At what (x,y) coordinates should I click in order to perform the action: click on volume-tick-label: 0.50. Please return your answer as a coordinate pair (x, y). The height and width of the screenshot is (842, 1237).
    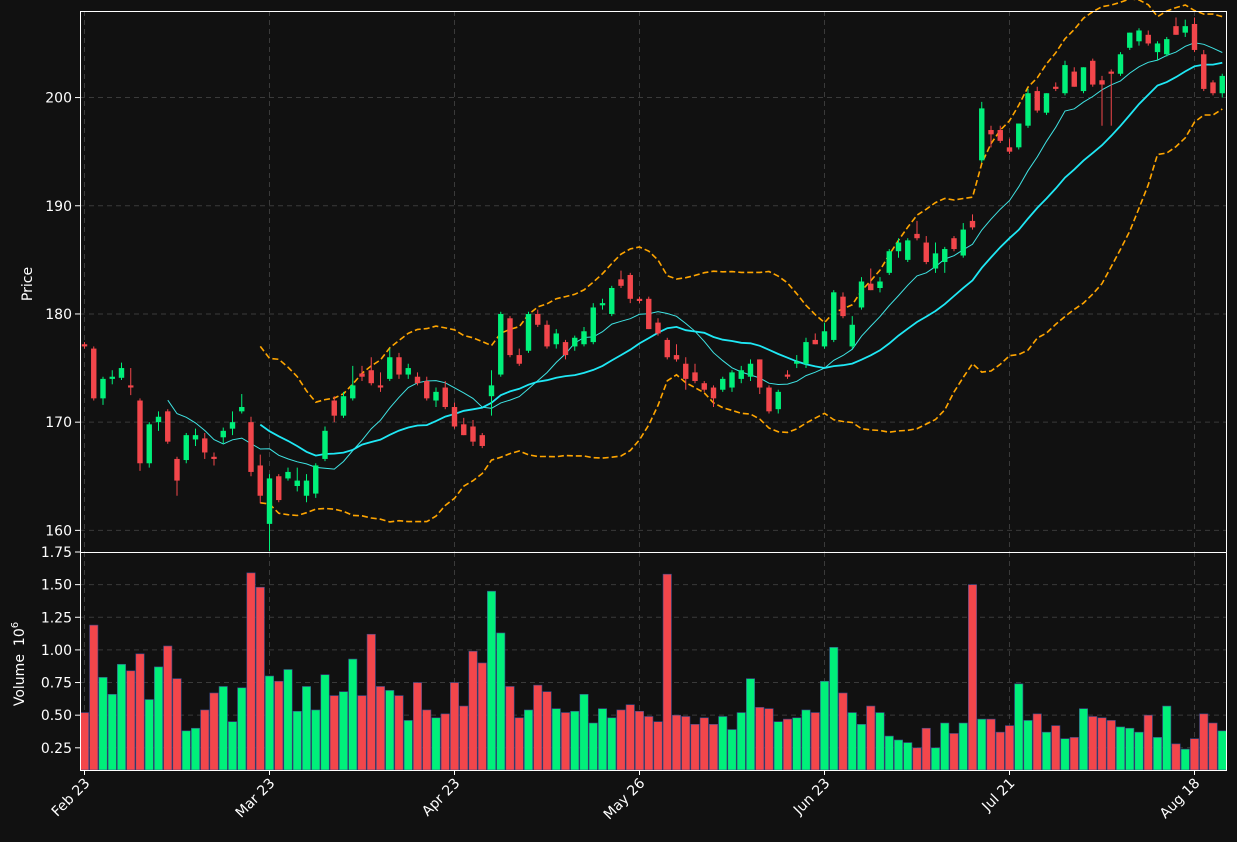
    Looking at the image, I should click on (56, 716).